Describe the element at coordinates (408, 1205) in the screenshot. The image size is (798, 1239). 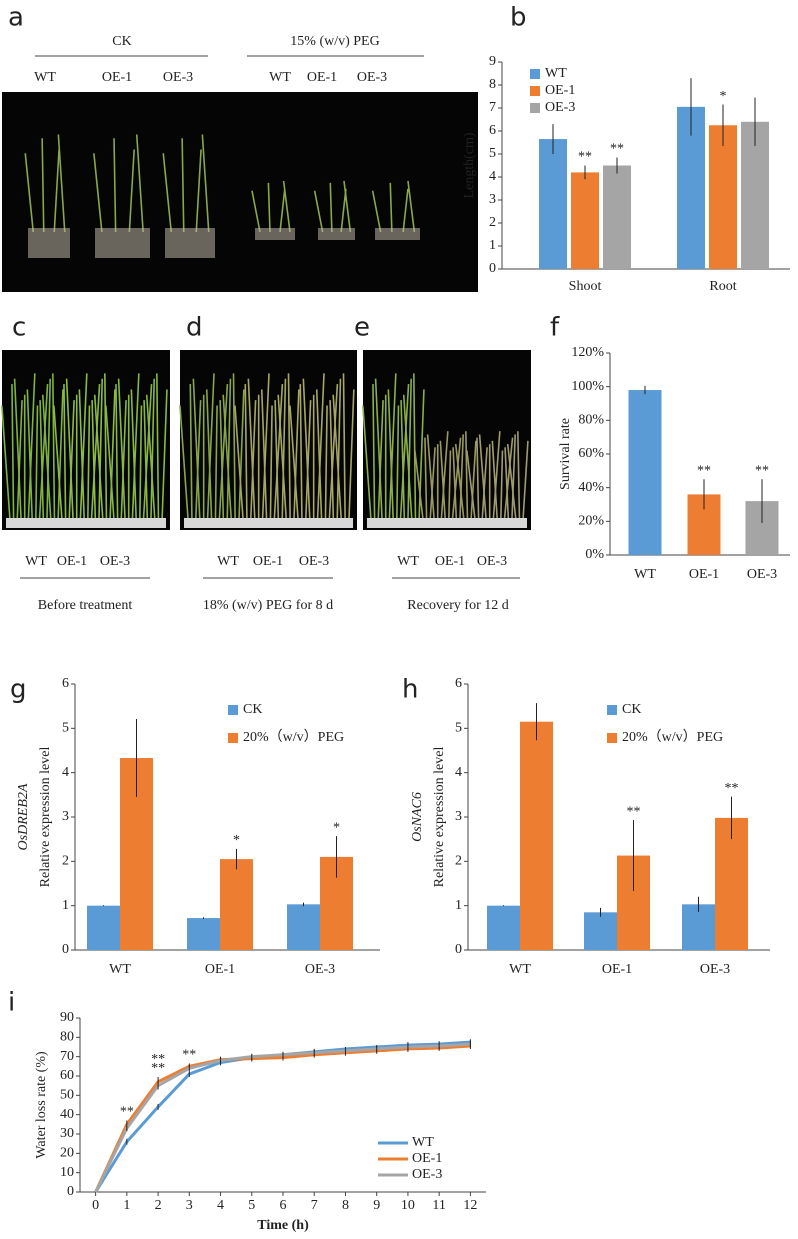
I see `x-tick-label: 10` at that location.